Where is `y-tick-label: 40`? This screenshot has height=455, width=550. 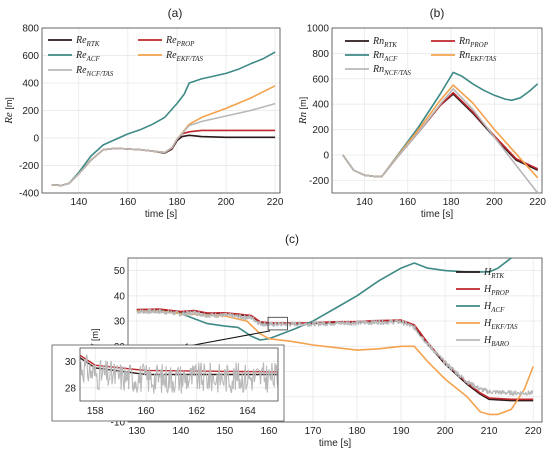
y-tick-label: 40 is located at coordinates (120, 296).